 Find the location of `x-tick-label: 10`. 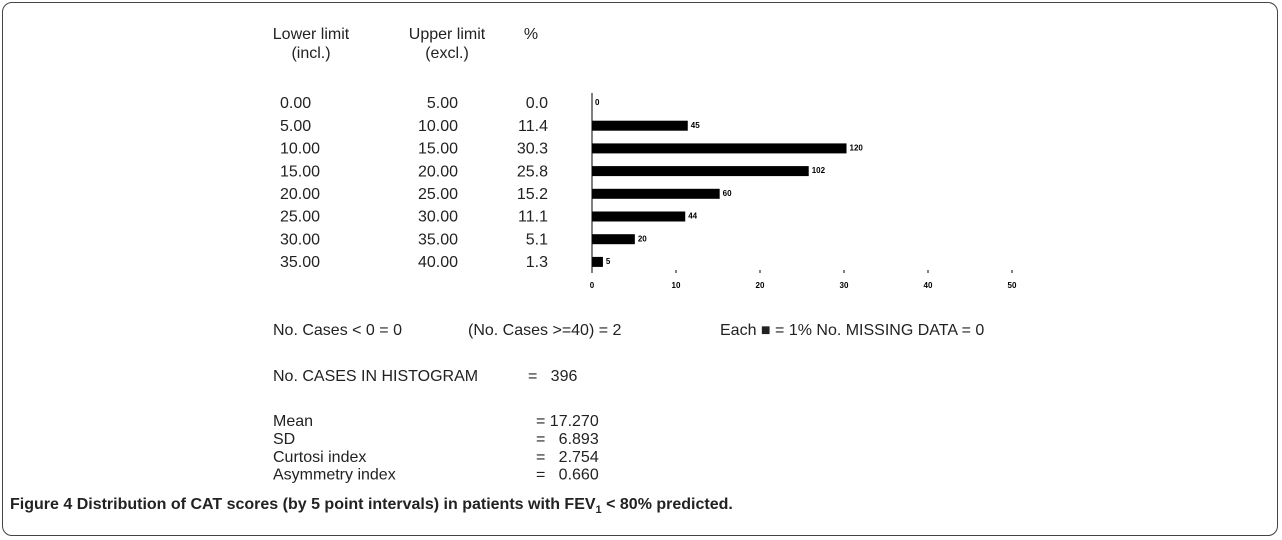

x-tick-label: 10 is located at coordinates (676, 285).